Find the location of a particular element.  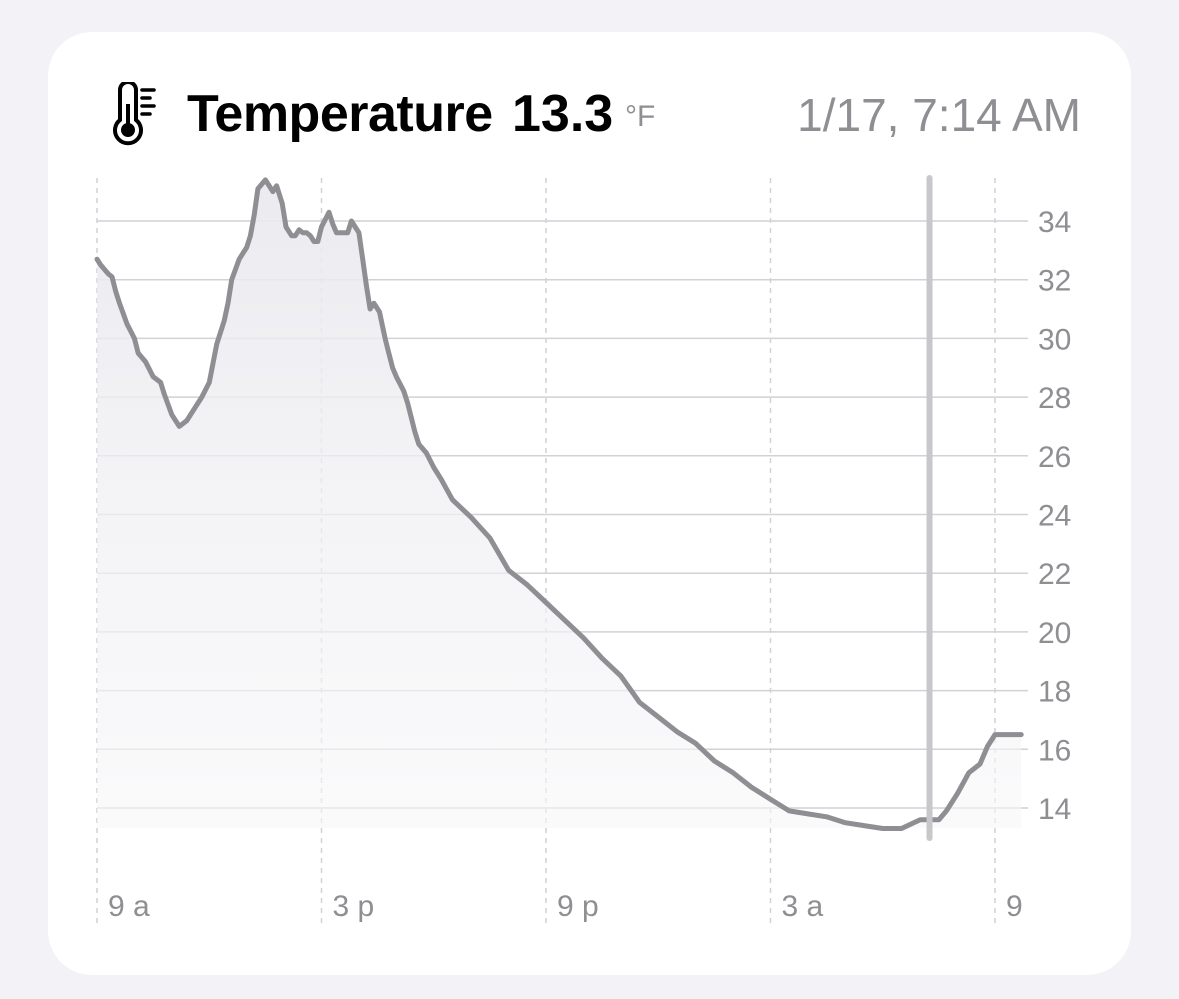

y-tick-label-16: 16 is located at coordinates (1054, 750).